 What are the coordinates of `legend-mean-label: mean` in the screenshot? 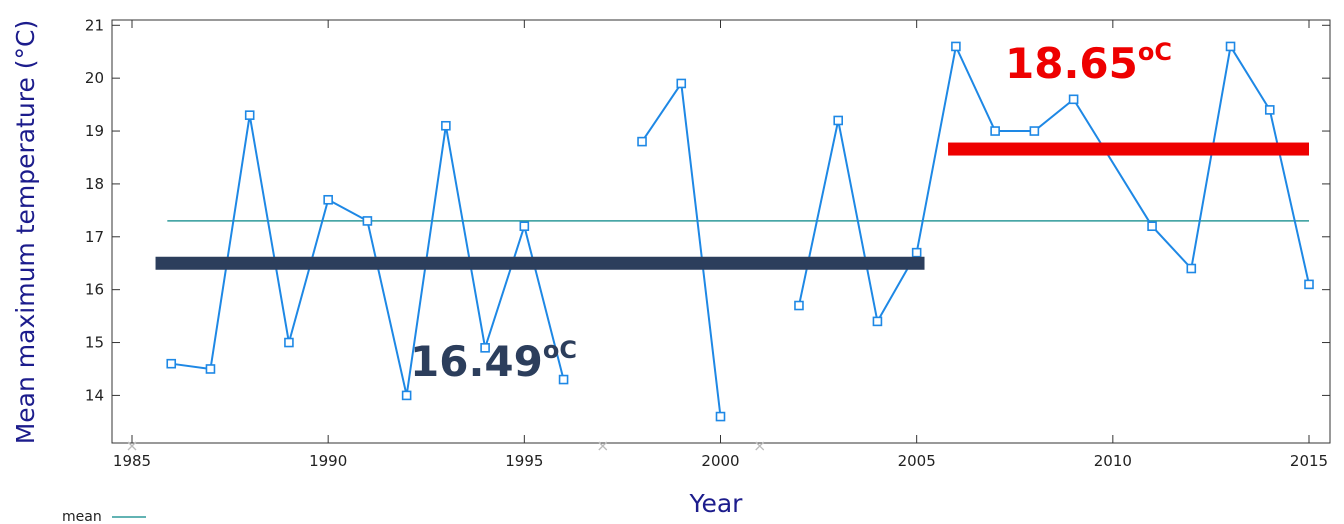 It's located at (82, 516).